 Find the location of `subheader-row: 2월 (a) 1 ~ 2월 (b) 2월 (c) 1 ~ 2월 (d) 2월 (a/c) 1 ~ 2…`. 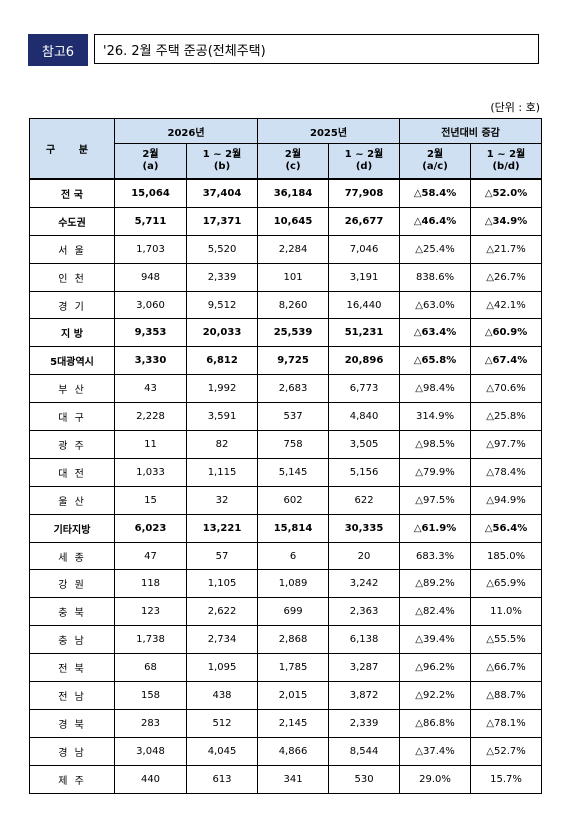

subheader-row: 2월 (a) 1 ~ 2월 (b) 2월 (c) 1 ~ 2월 (d) 2월 (a/c) 1 ~ 2… is located at coordinates (286, 161).